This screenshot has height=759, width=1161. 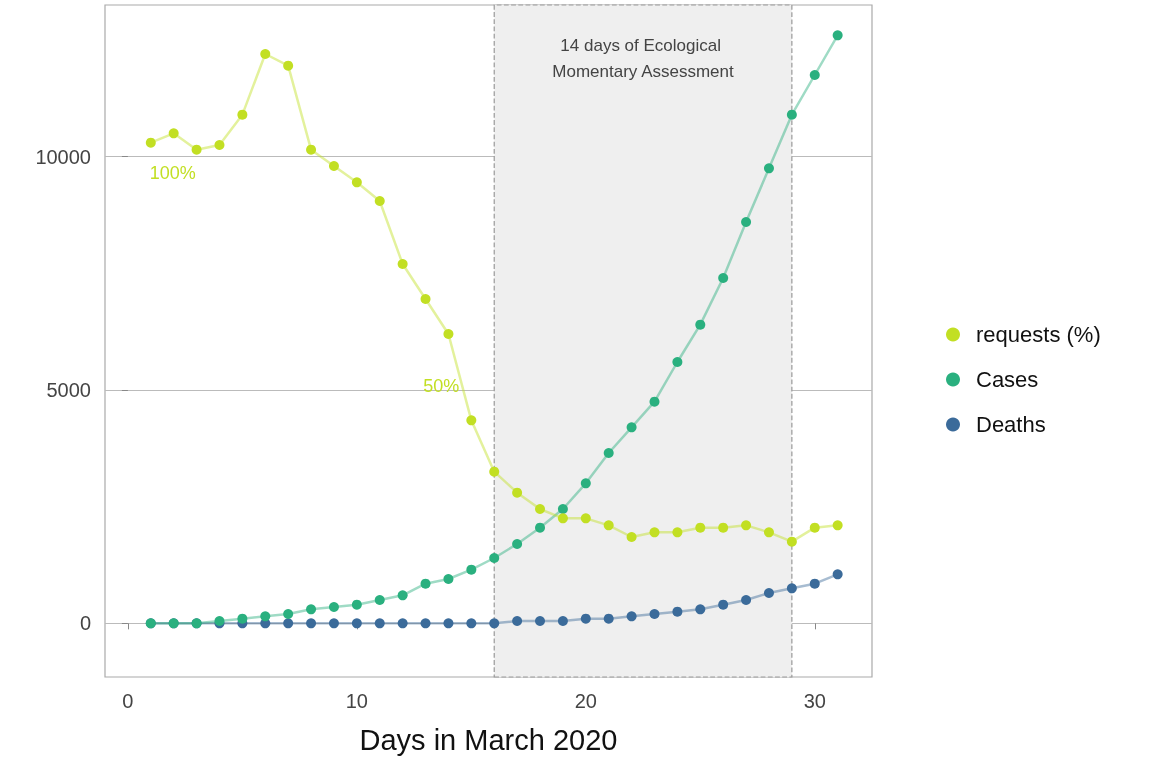 What do you see at coordinates (814, 701) in the screenshot?
I see `x-tick-label: 30` at bounding box center [814, 701].